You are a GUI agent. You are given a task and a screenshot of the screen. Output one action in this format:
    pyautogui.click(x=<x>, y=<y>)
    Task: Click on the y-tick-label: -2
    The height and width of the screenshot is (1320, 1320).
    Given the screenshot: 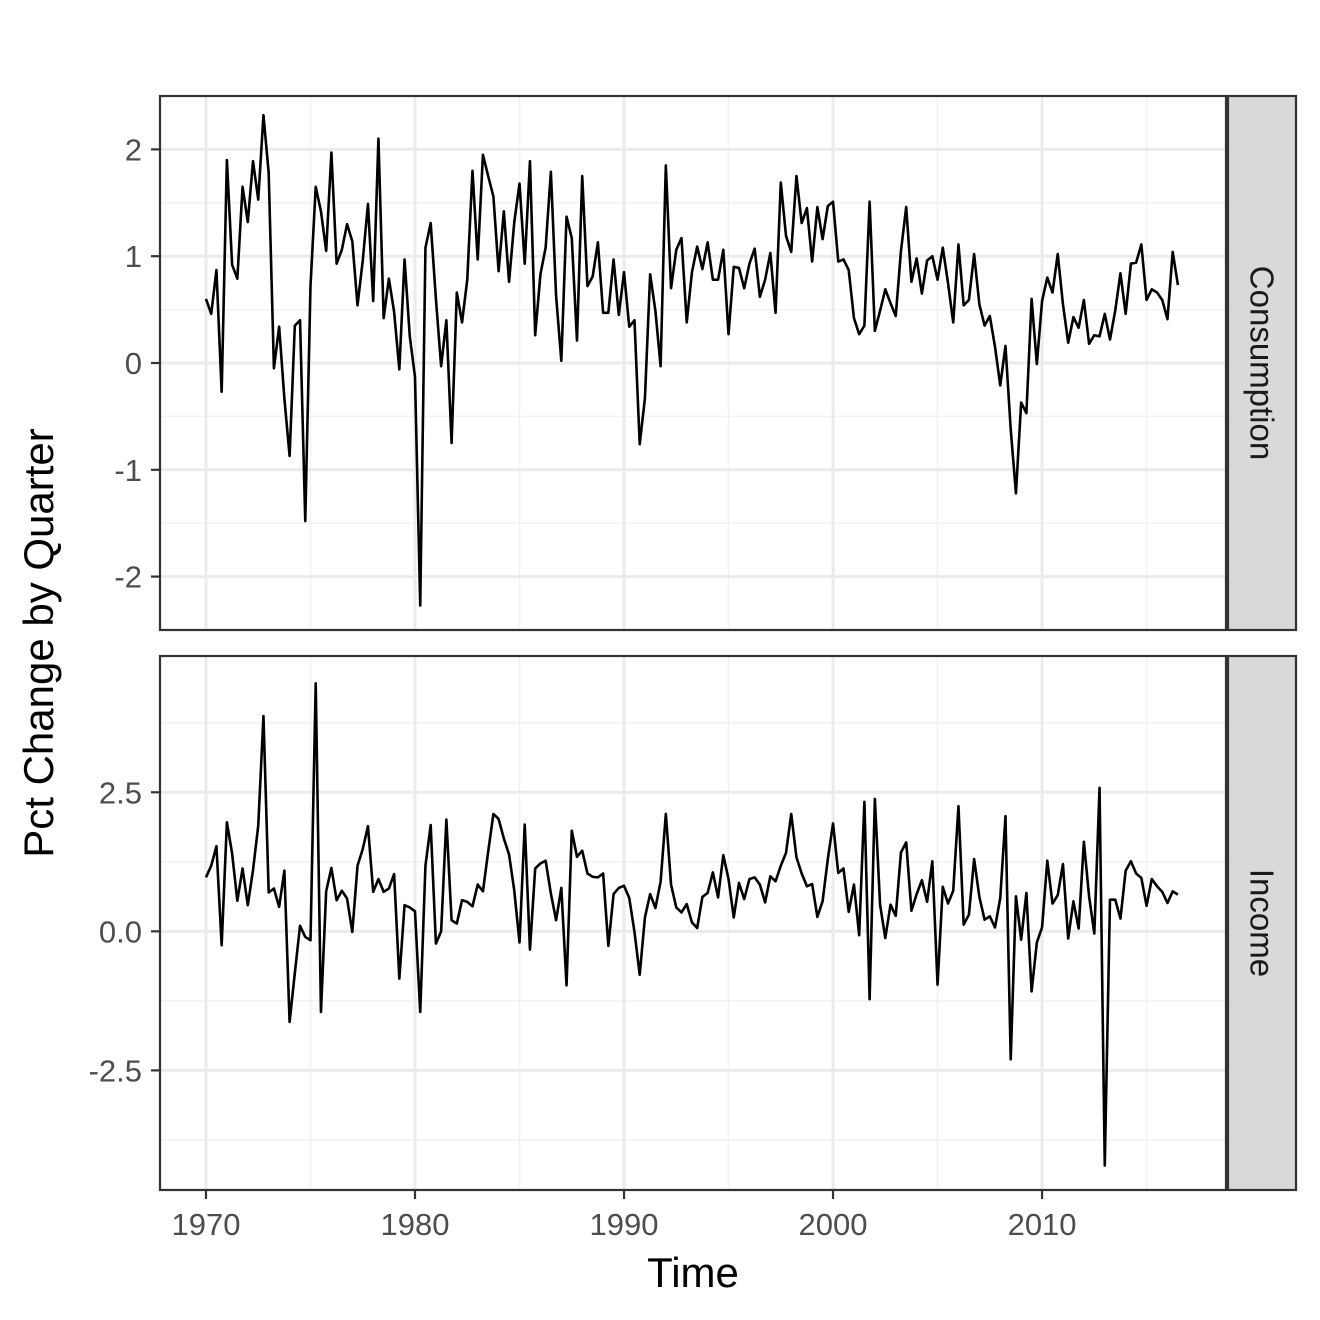 What is the action you would take?
    pyautogui.click(x=128, y=577)
    